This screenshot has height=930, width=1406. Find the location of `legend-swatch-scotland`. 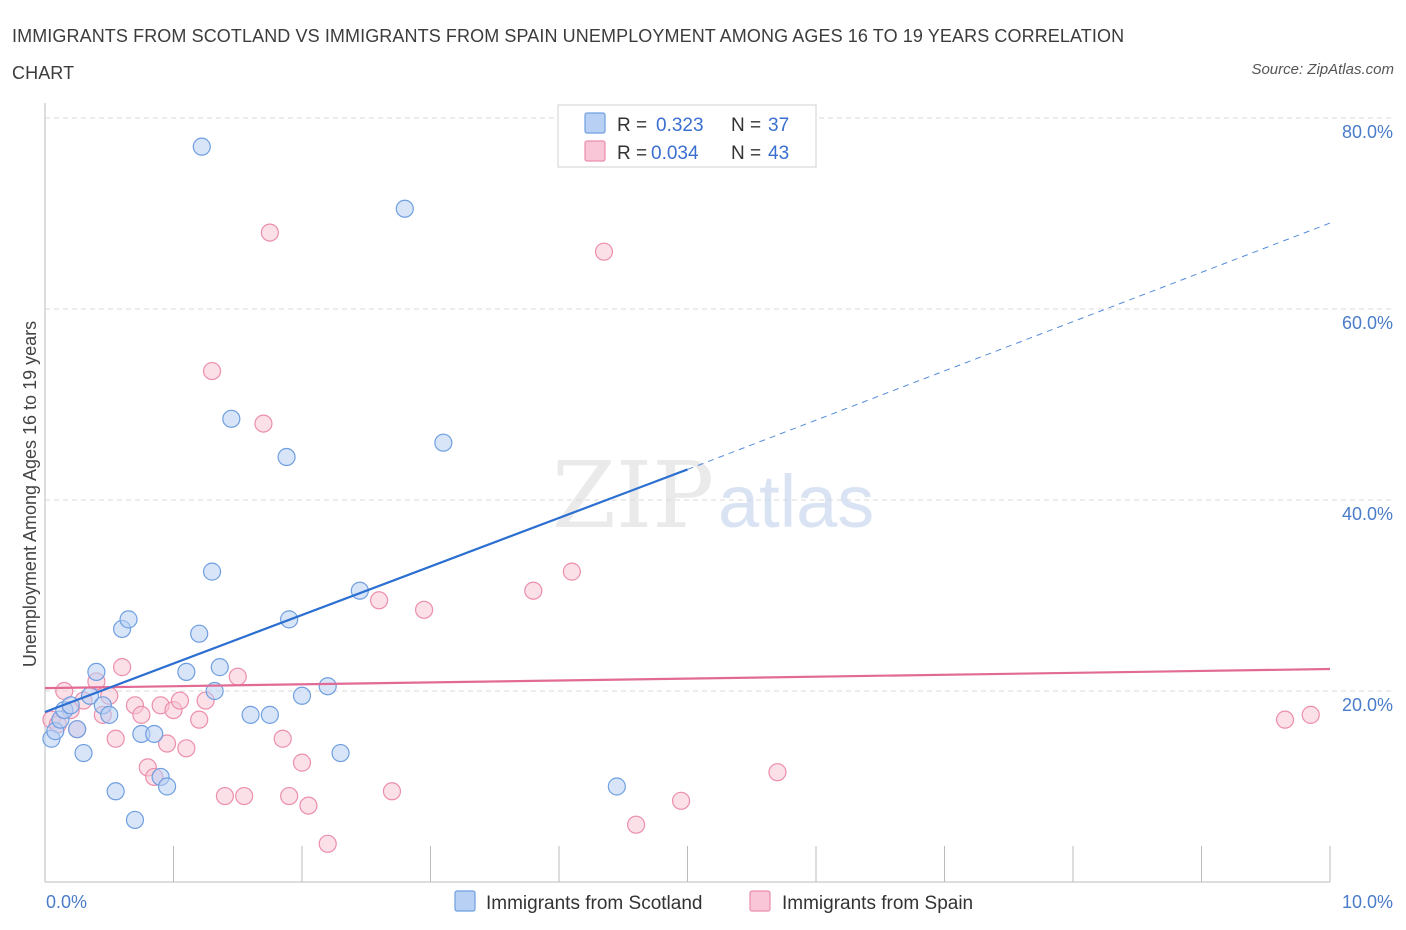

legend-swatch-scotland is located at coordinates (595, 123).